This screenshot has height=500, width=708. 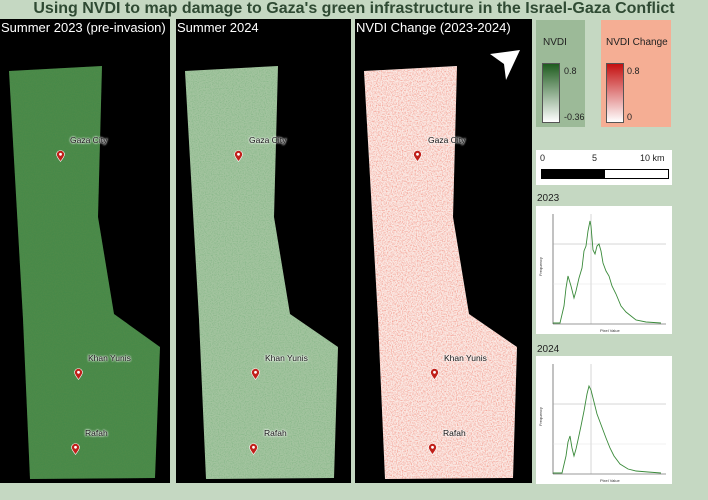 I want to click on legend-nvdi: NVDI 0.8 -0.36, so click(x=560, y=73).